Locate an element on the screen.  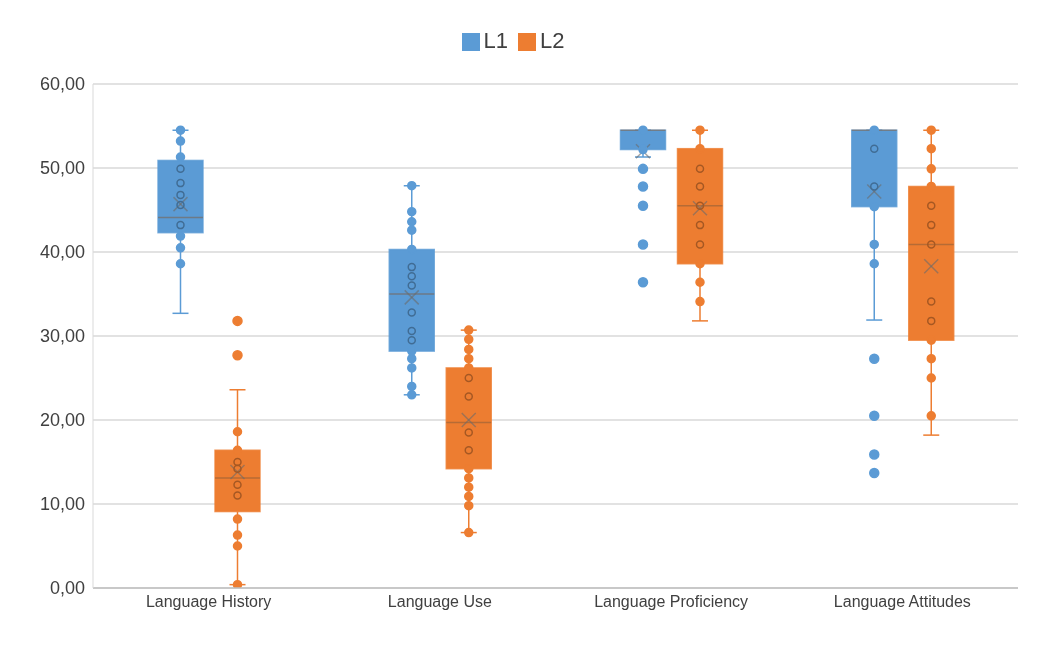
y-tick-label: 30,00 is located at coordinates (62, 336).